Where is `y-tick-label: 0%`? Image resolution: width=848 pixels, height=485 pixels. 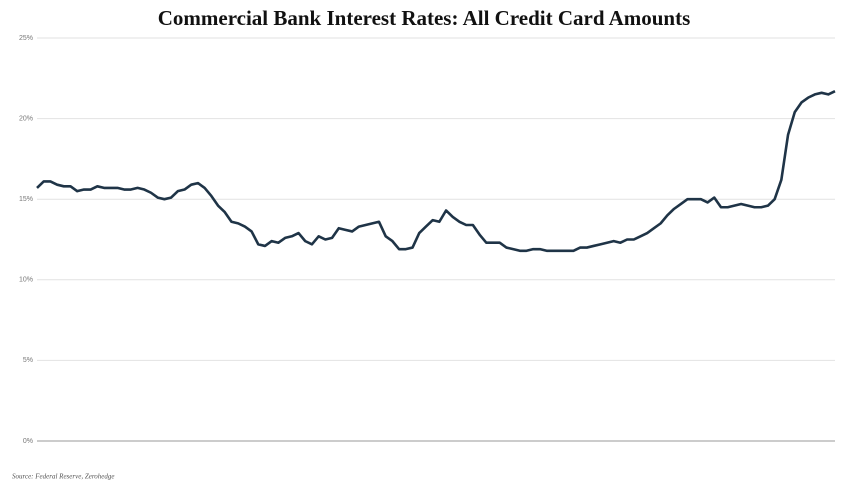
y-tick-label: 0% is located at coordinates (28, 441).